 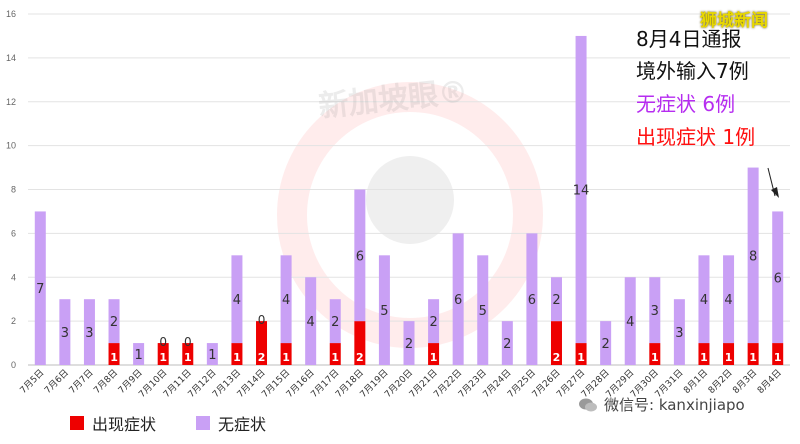 I want to click on y-tick-label: 14, so click(x=11, y=58).